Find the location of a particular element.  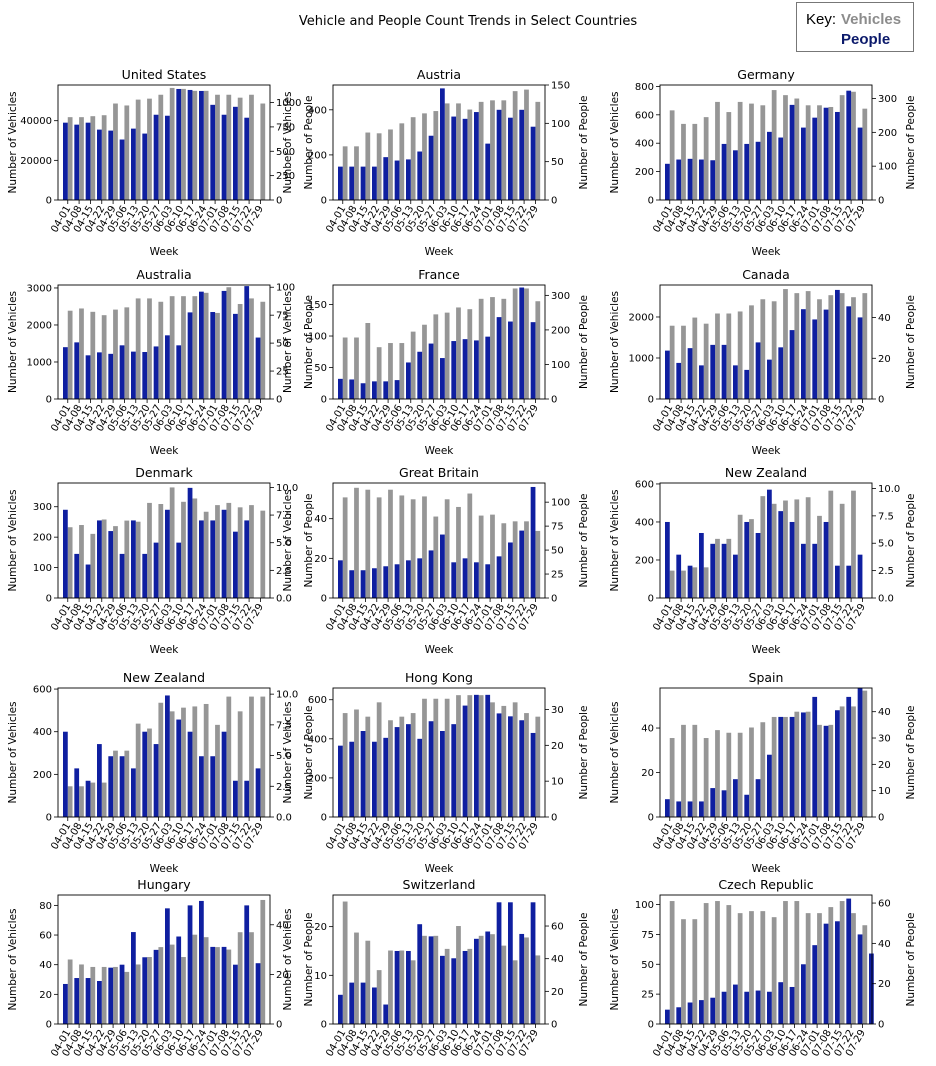

y-tick-label: 10 is located at coordinates (320, 976).